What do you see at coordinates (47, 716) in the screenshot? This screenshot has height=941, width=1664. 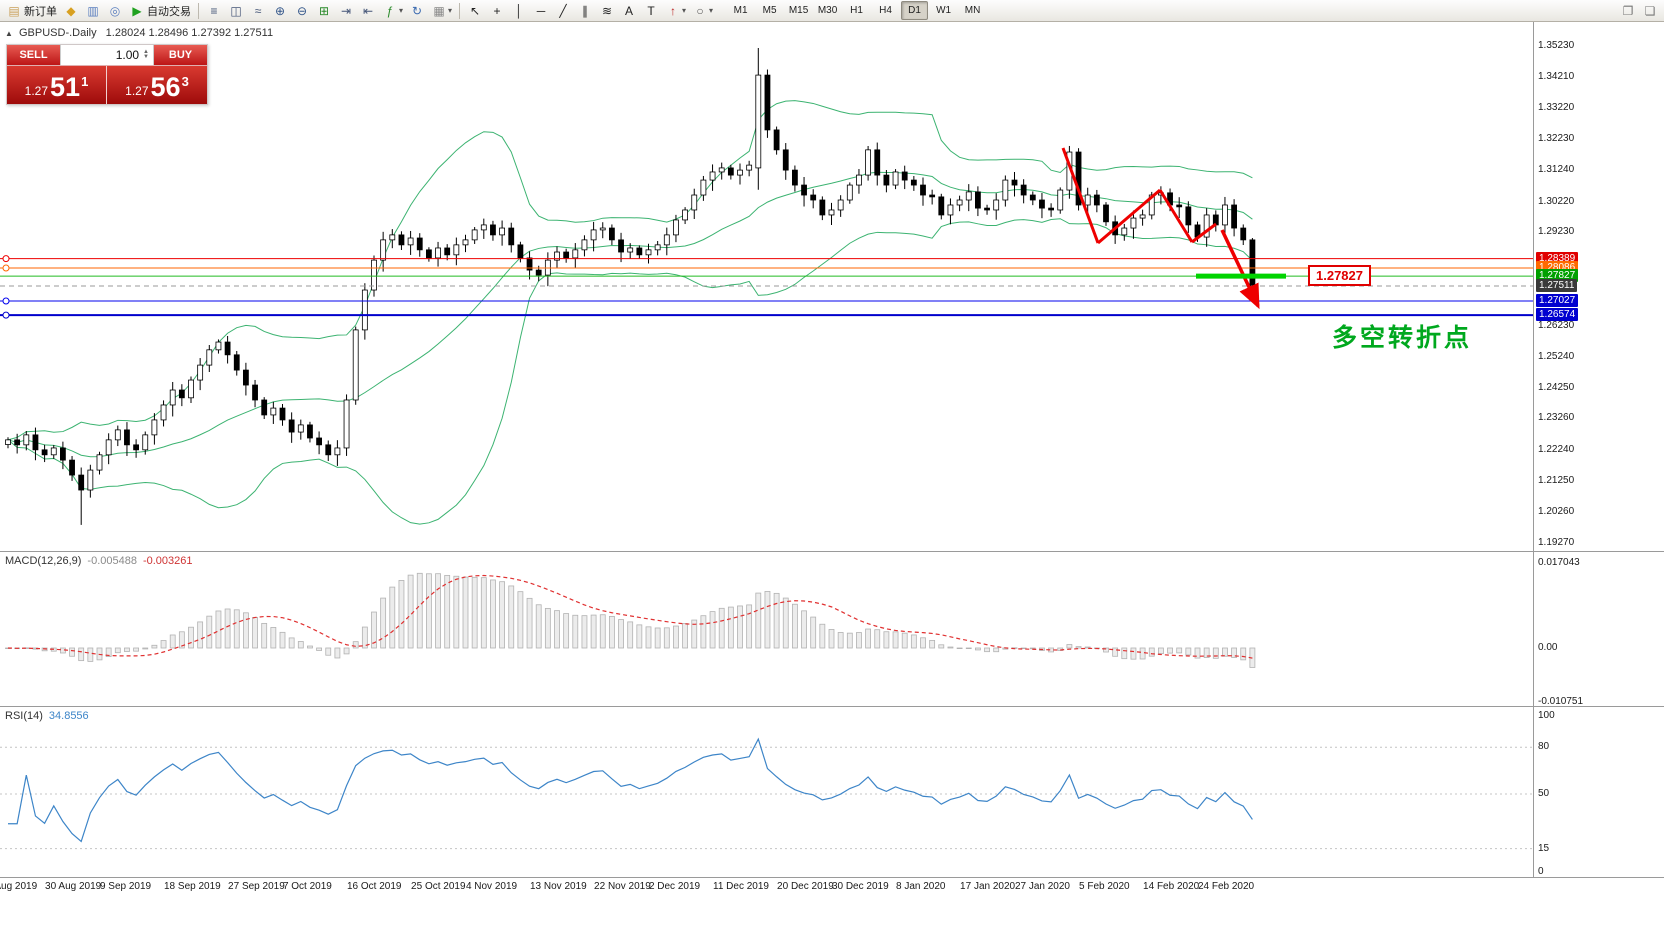 I see `rsi-indicator-label: RSI(14) 34.8556` at bounding box center [47, 716].